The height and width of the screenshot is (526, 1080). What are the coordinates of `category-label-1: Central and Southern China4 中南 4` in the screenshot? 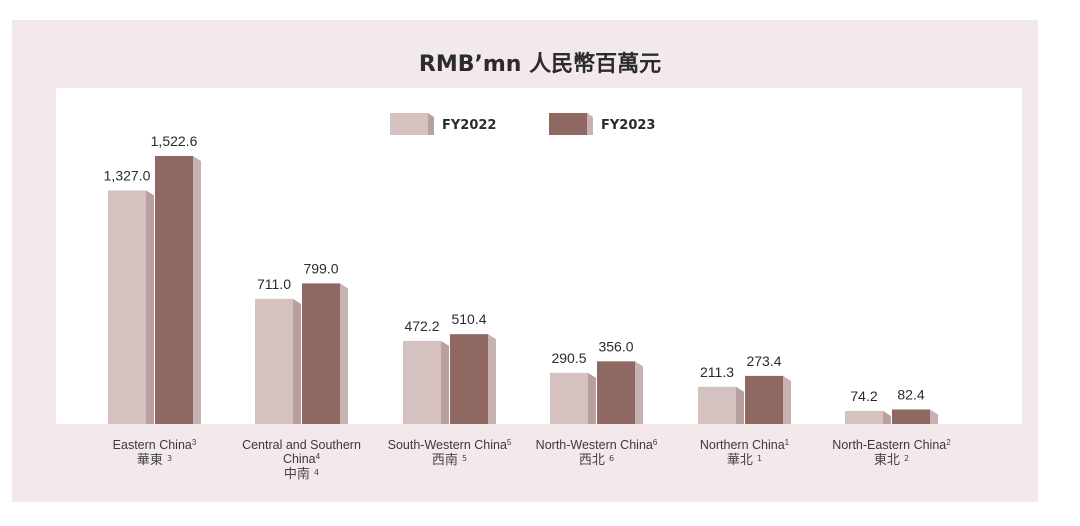 It's located at (302, 460).